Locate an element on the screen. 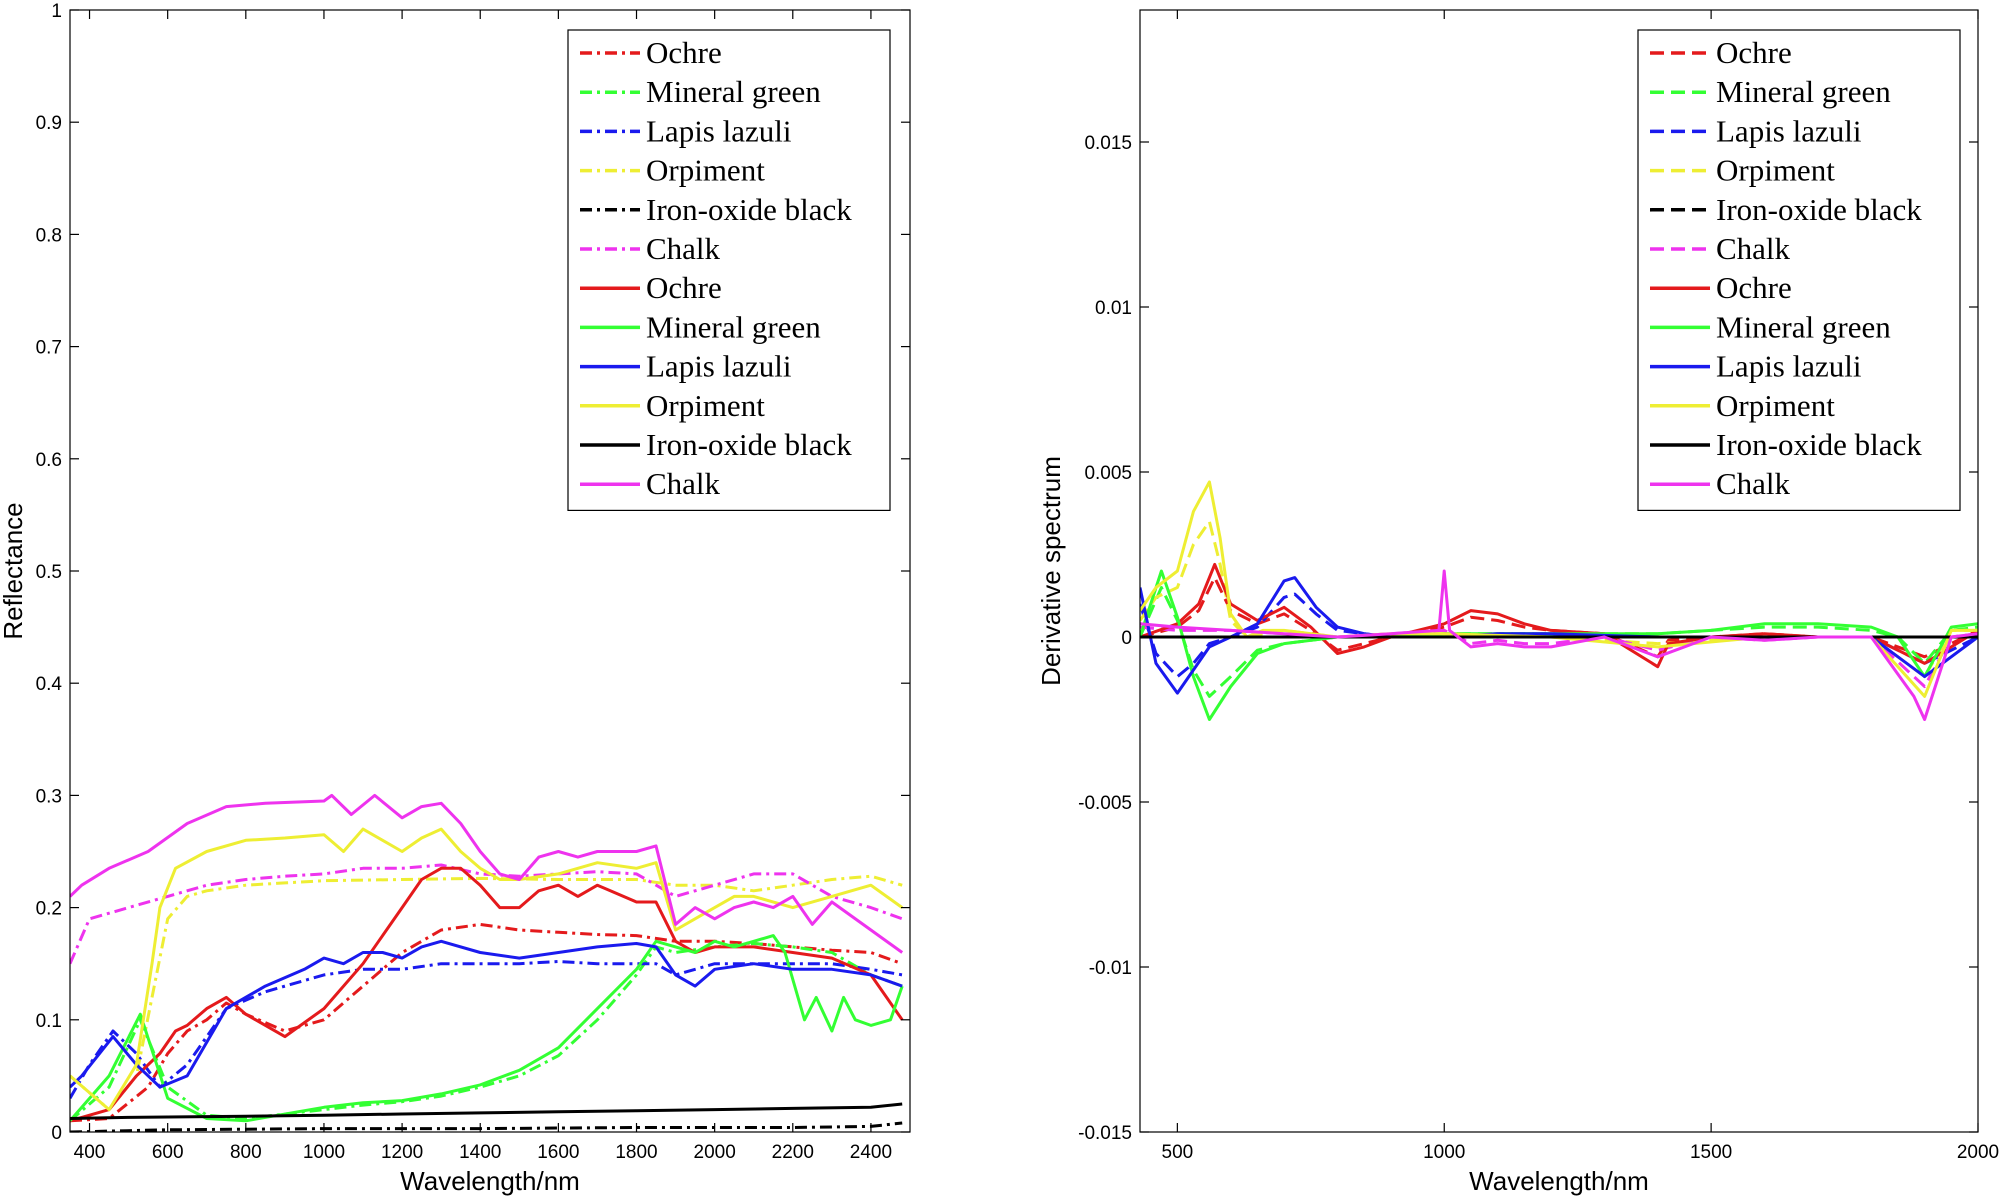  y-tick-label: 0.6 is located at coordinates (49, 460).